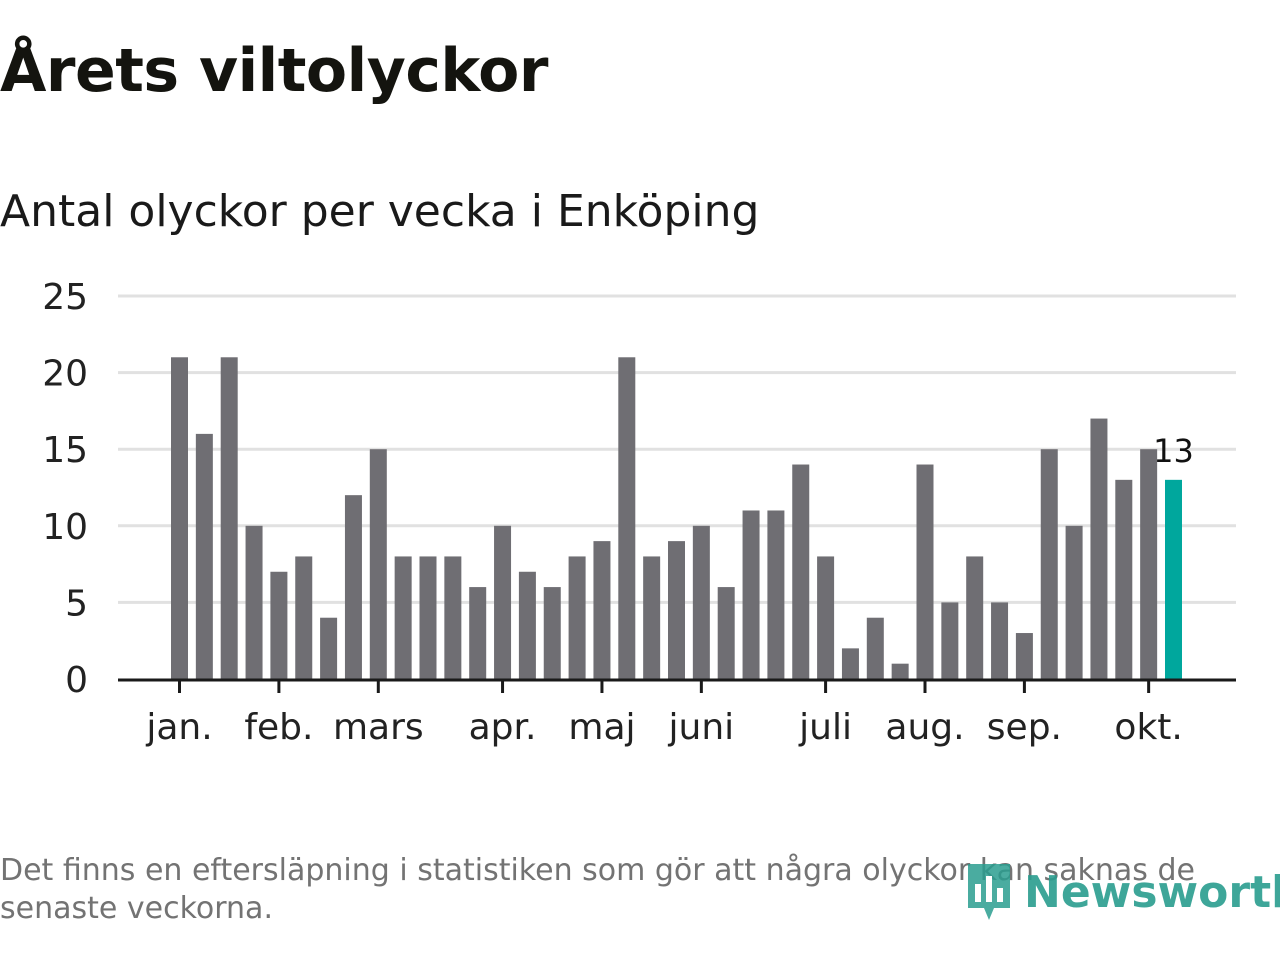 The width and height of the screenshot is (1280, 960). I want to click on x-tick-label: juni, so click(701, 727).